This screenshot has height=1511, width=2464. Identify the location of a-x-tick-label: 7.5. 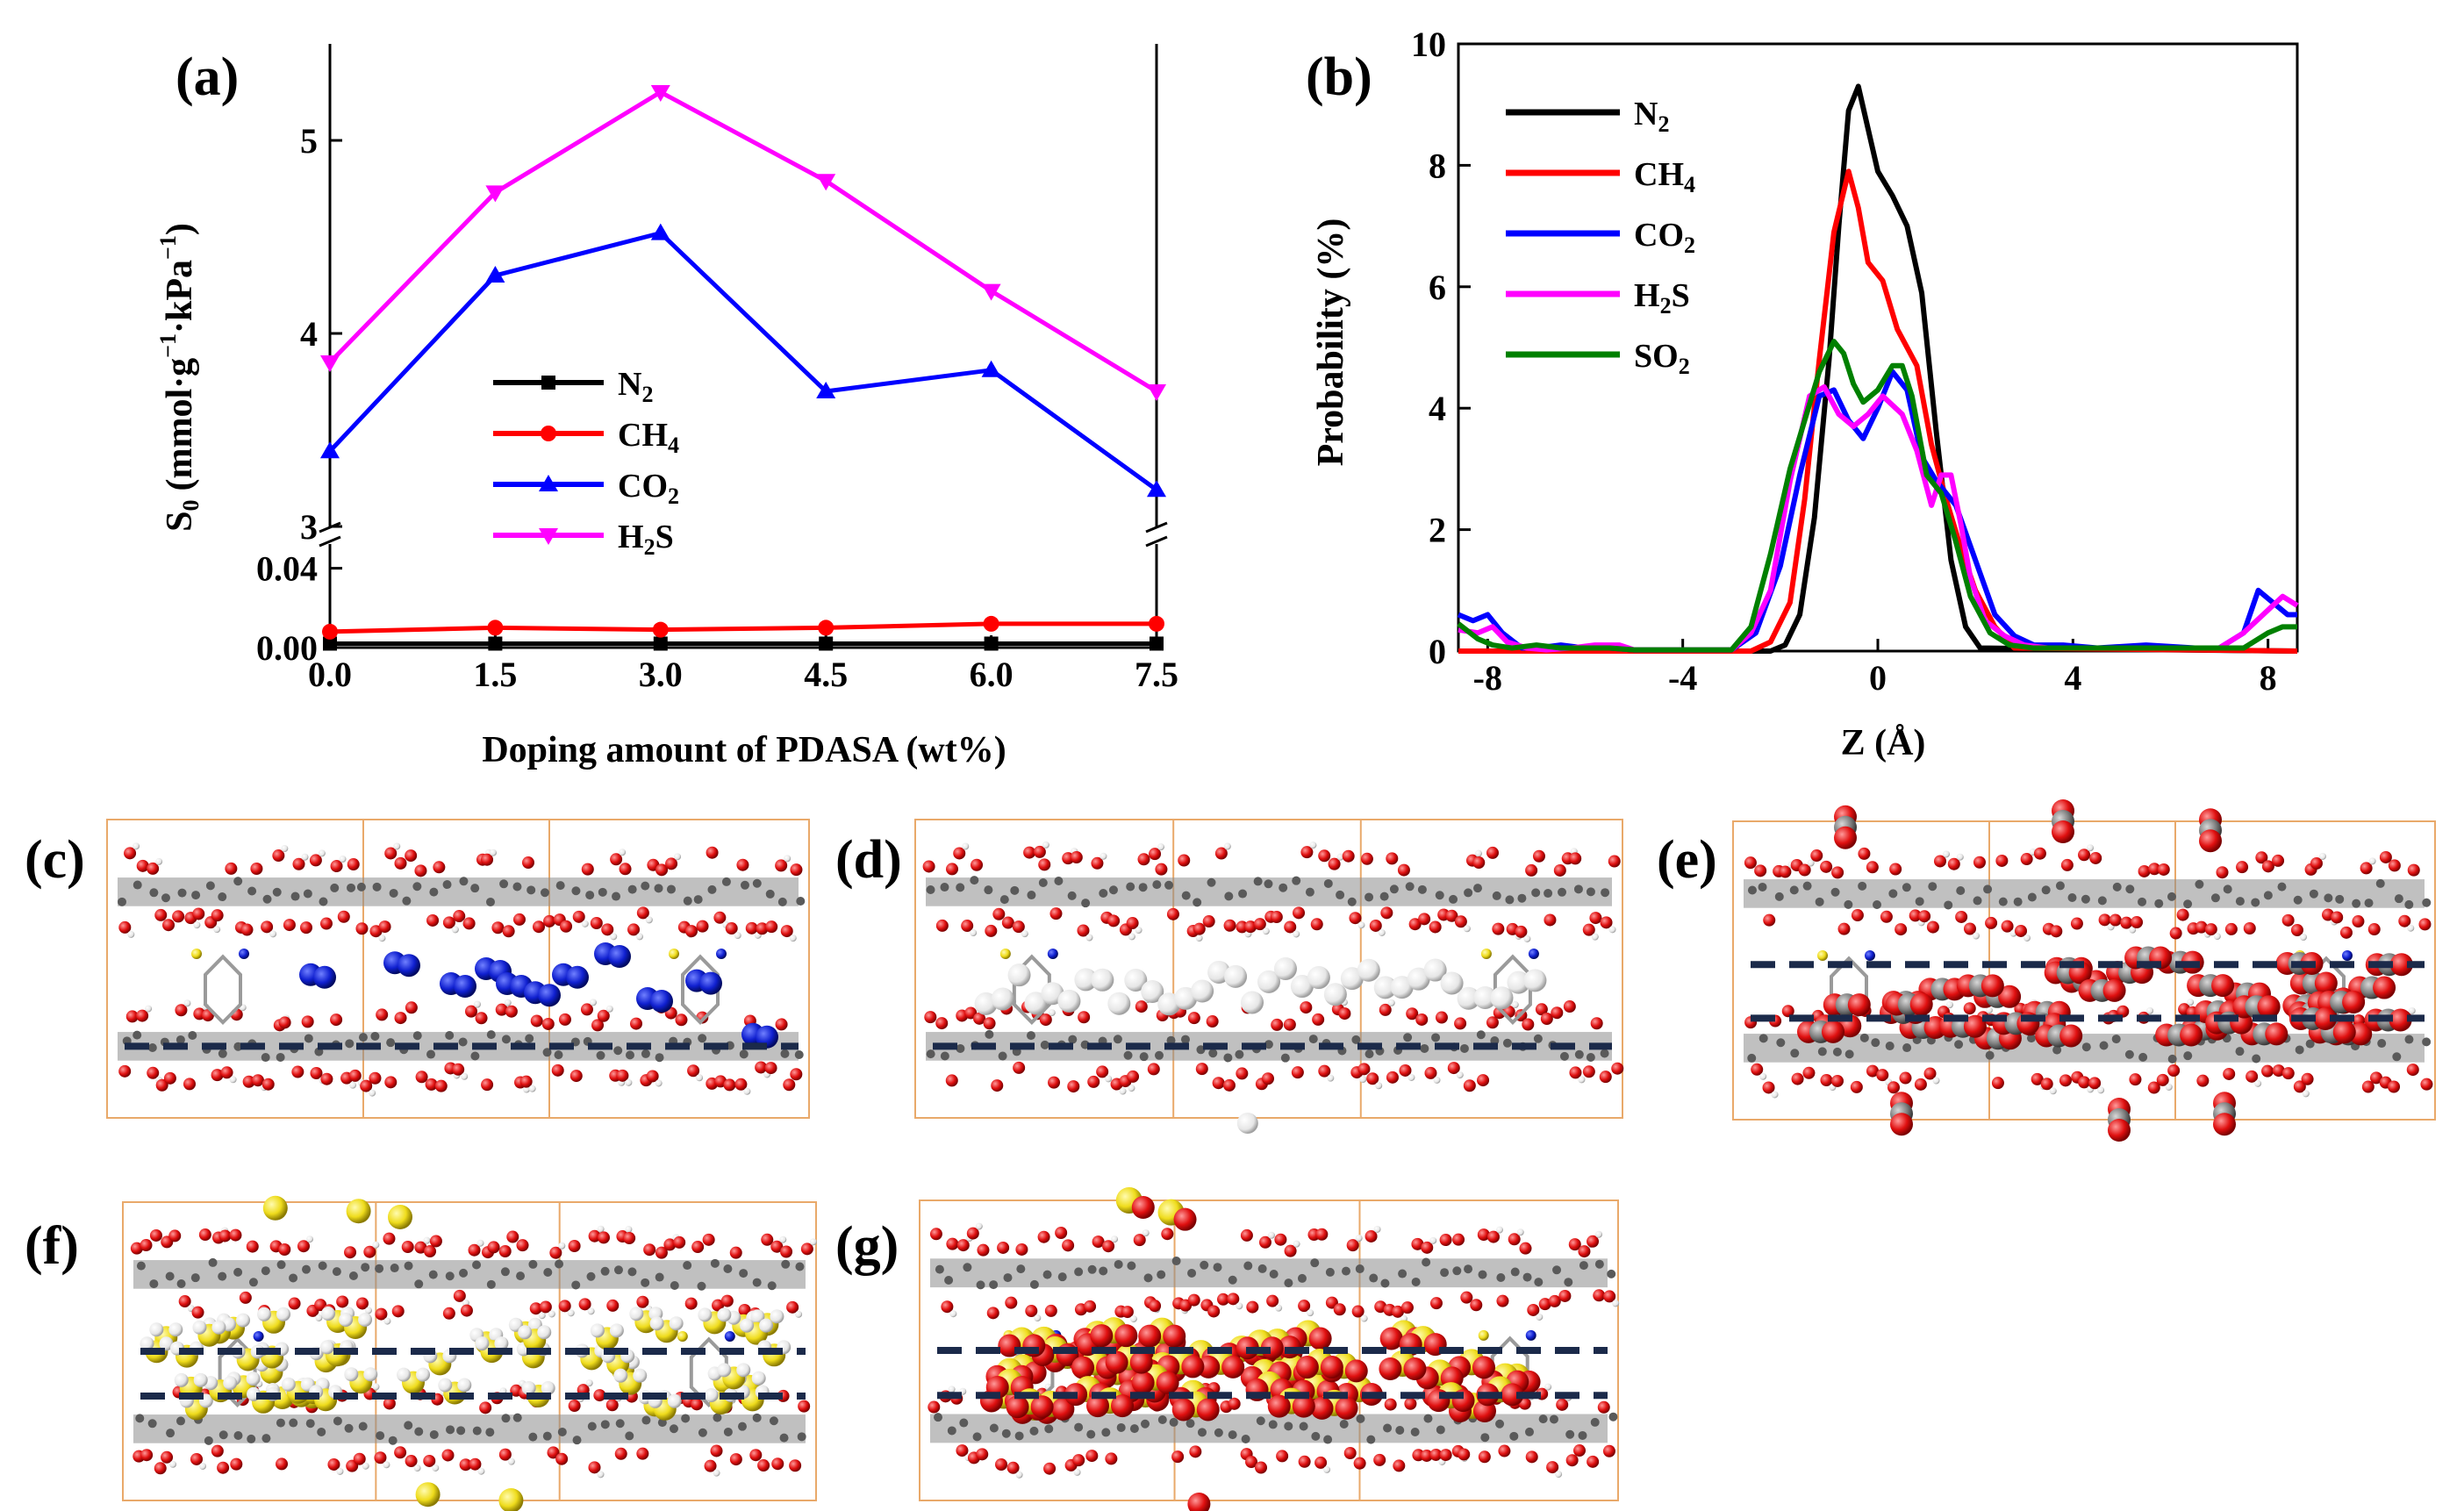
(1156, 674).